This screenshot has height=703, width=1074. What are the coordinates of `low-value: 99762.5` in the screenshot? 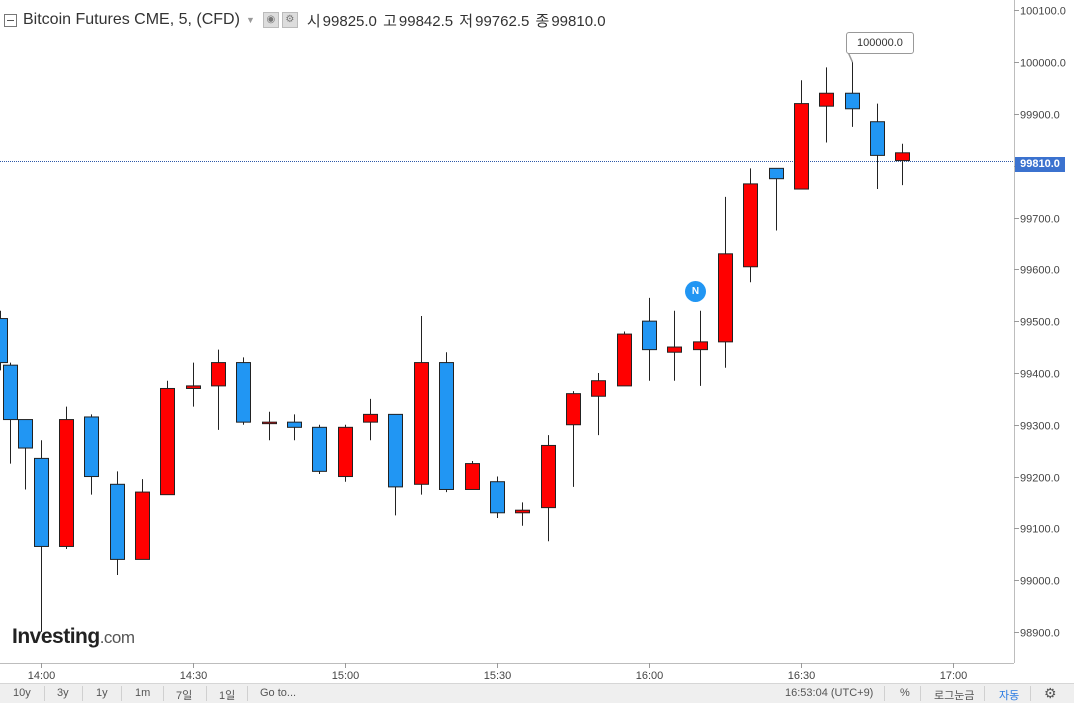 It's located at (502, 21).